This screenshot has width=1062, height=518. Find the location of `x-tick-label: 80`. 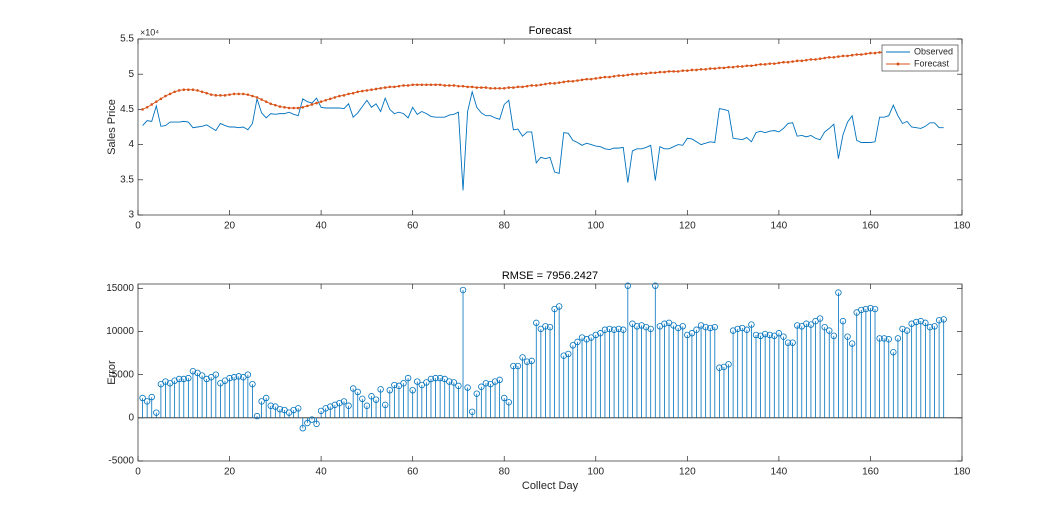

x-tick-label: 80 is located at coordinates (505, 226).